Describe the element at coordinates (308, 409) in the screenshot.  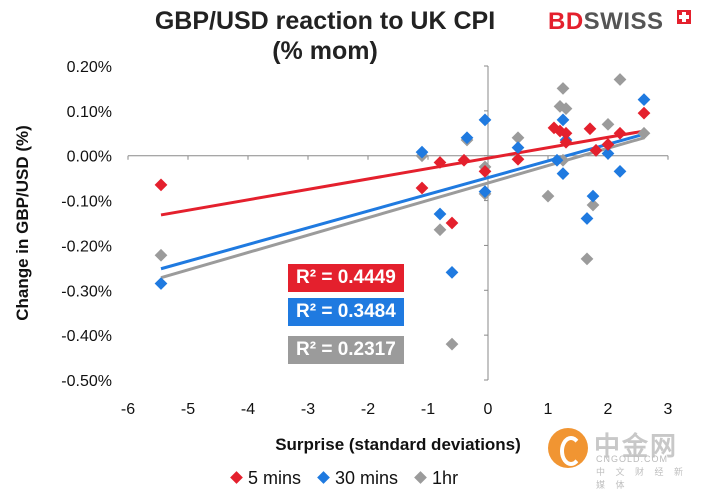
I see `x-tick-label: -3` at that location.